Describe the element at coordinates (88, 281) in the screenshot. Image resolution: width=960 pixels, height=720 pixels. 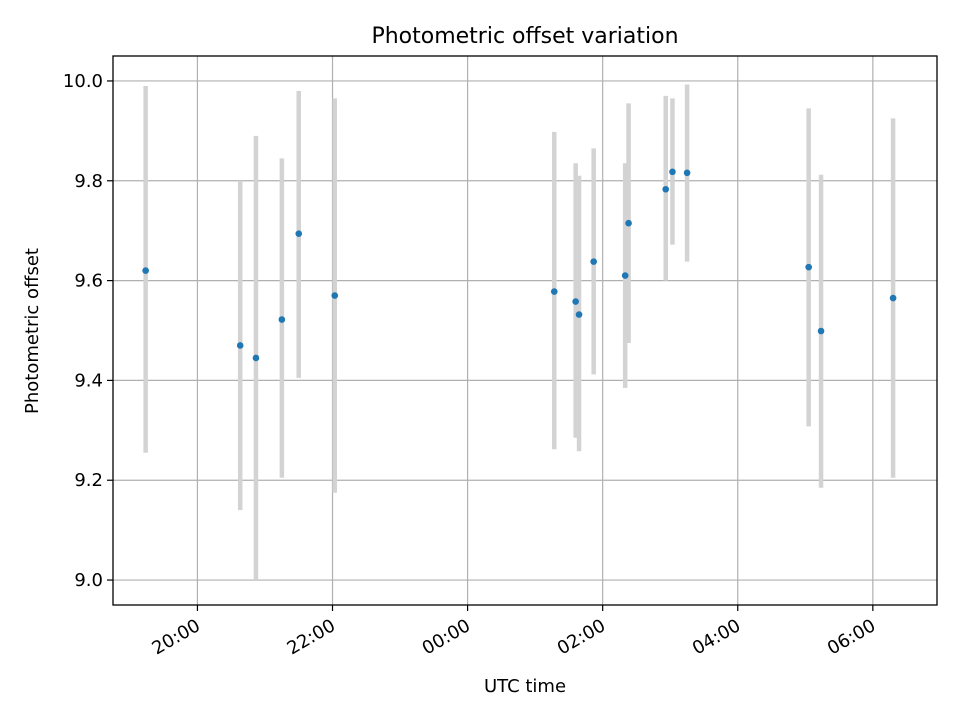
I see `y-tick-label: 9.6` at that location.